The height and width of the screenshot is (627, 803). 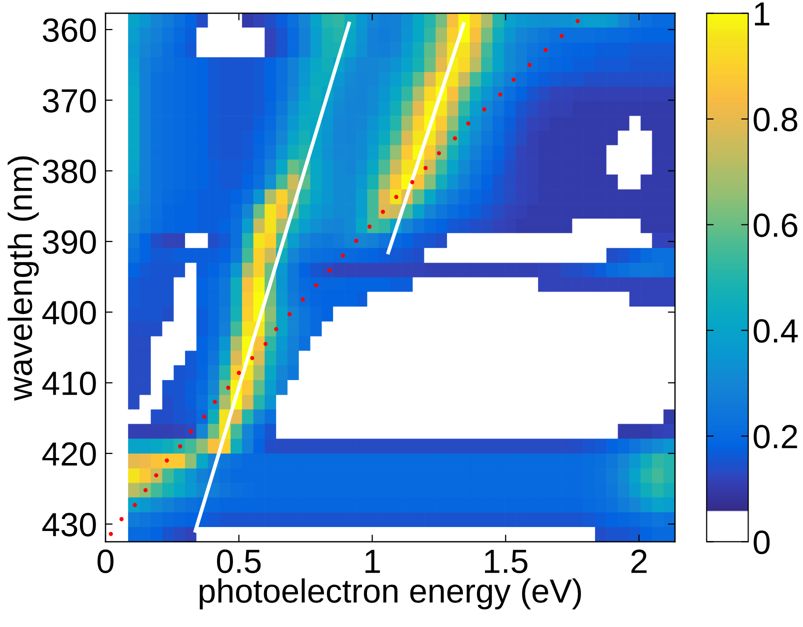 What do you see at coordinates (69, 100) in the screenshot?
I see `y-tick-label: 370` at bounding box center [69, 100].